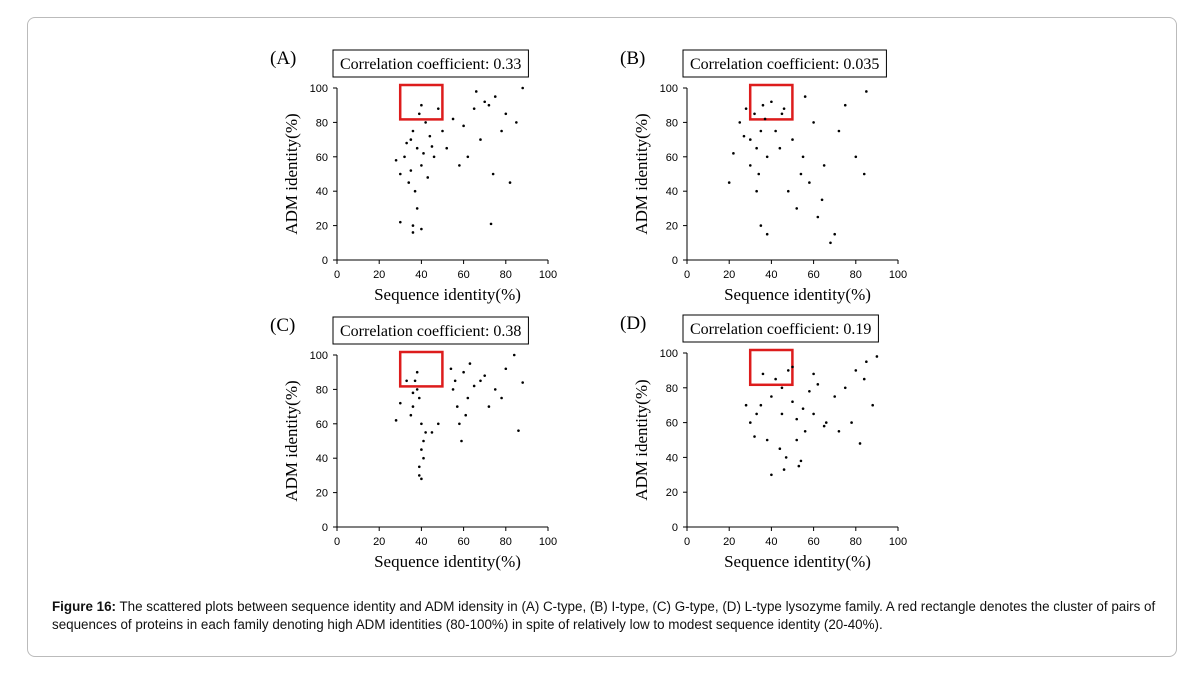 The height and width of the screenshot is (681, 1196). Describe the element at coordinates (282, 325) in the screenshot. I see `panel-label: (C)` at that location.